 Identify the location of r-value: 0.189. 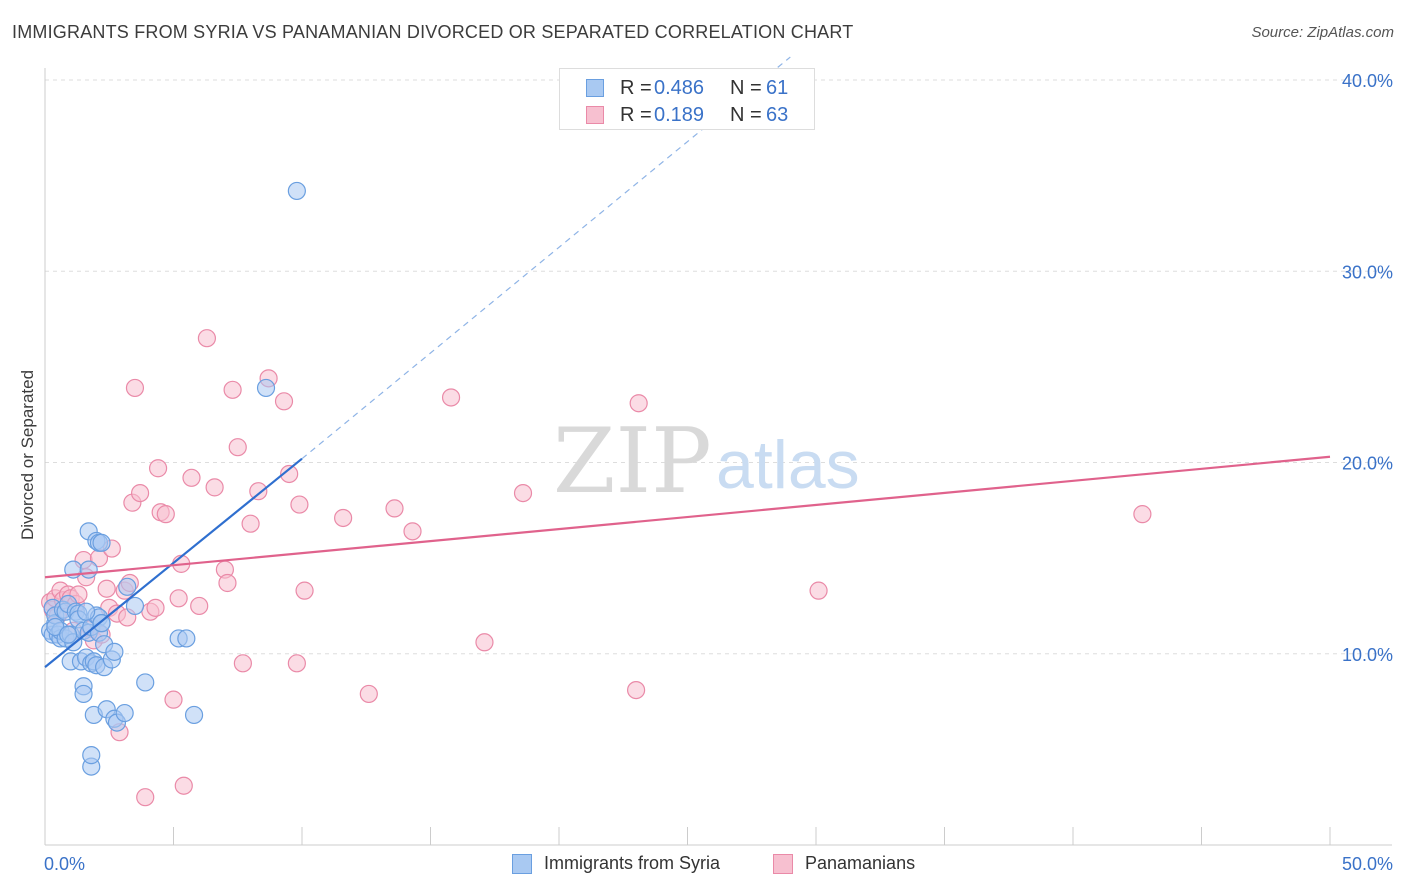
(679, 115).